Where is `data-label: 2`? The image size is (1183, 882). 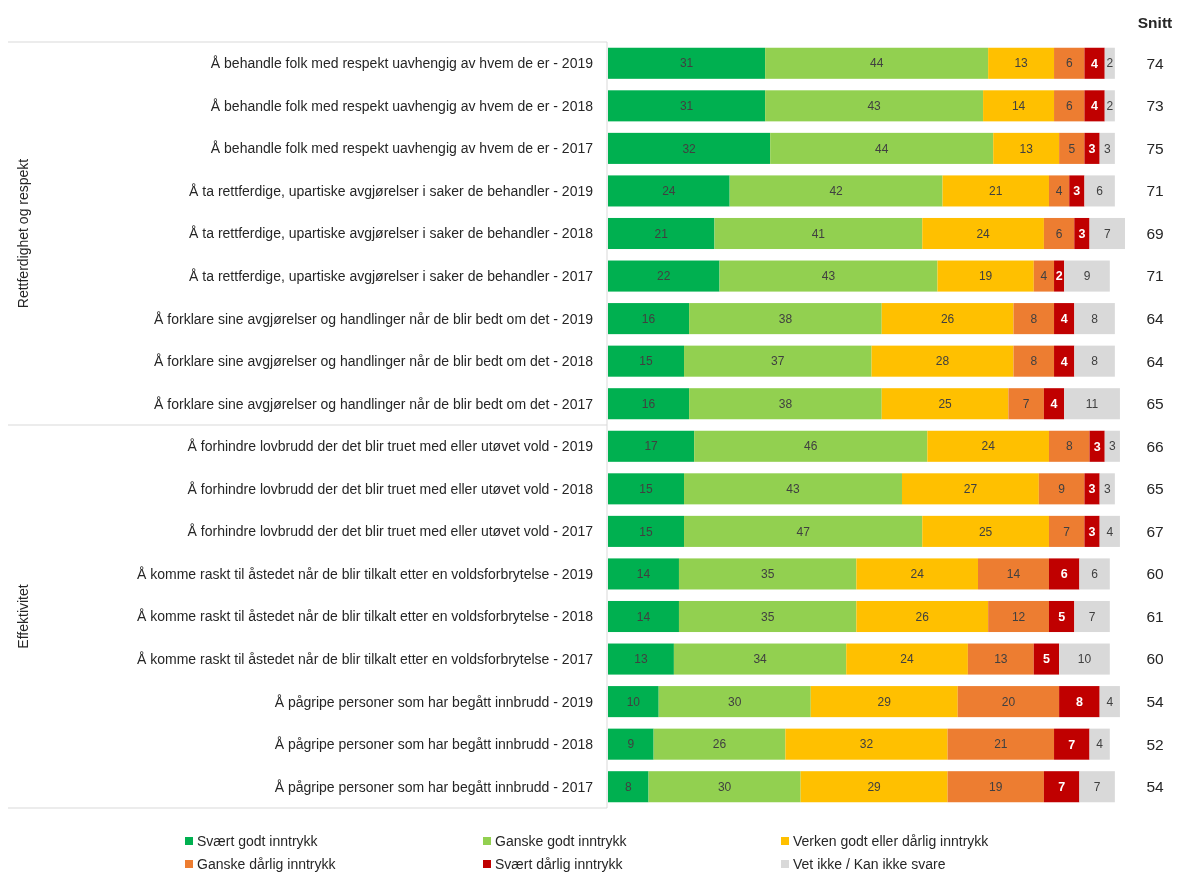
data-label: 2 is located at coordinates (1110, 63).